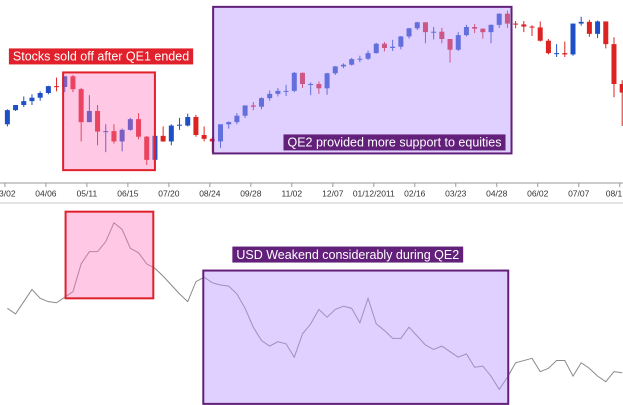 Image resolution: width=623 pixels, height=405 pixels. What do you see at coordinates (251, 193) in the screenshot?
I see `x-tick-label: 09/28` at bounding box center [251, 193].